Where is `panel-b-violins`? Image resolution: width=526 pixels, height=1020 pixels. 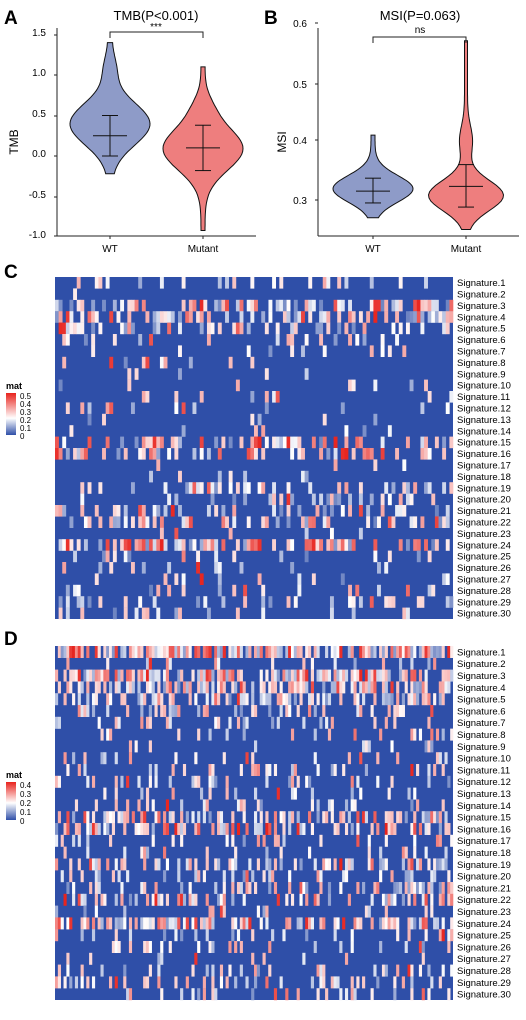 panel-b-violins is located at coordinates (418, 135).